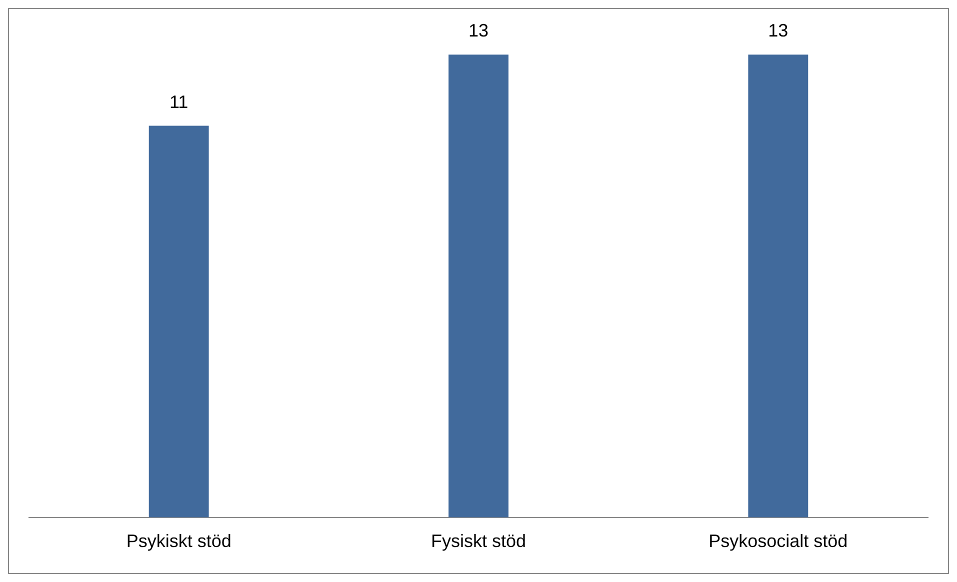 The height and width of the screenshot is (582, 957). I want to click on x-tick-label: Psykiskt stöd, so click(179, 541).